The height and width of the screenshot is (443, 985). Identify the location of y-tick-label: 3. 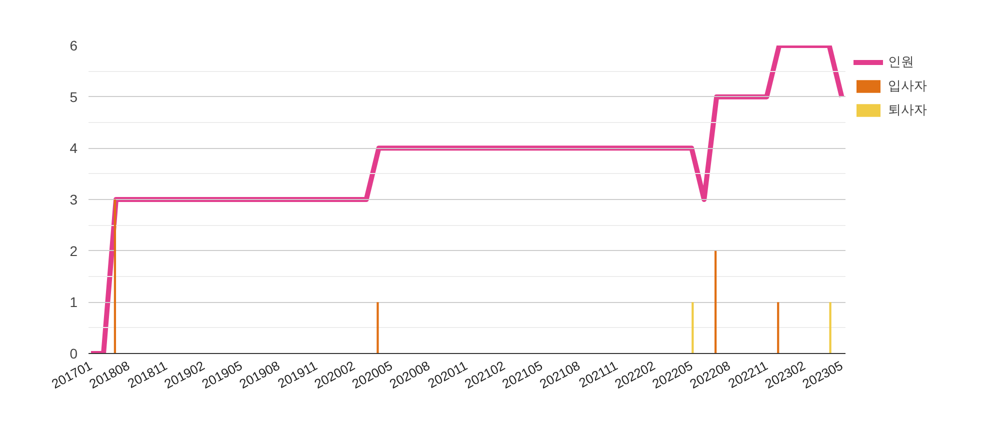
(74, 200).